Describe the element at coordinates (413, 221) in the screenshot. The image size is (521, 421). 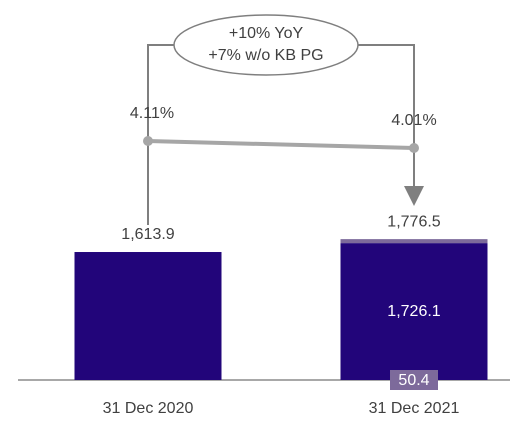
I see `total-label: 1,776.5` at that location.